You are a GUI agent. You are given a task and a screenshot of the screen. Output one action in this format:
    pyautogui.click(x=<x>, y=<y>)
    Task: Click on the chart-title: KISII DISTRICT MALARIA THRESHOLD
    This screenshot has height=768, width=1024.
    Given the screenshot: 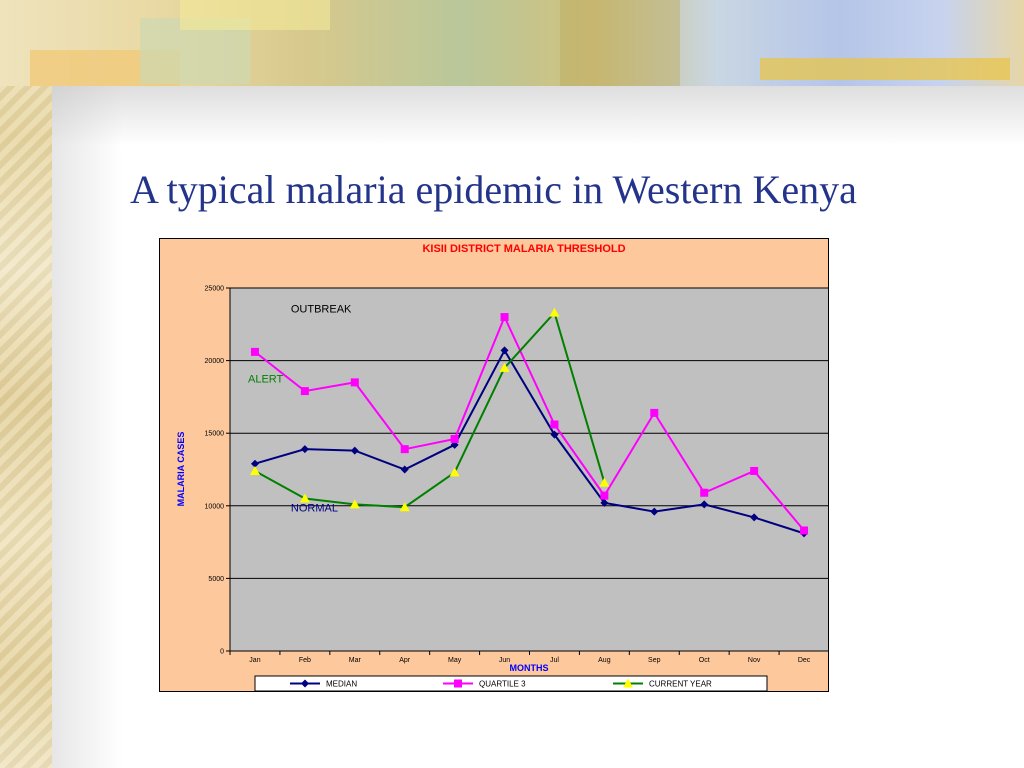 What is the action you would take?
    pyautogui.click(x=523, y=249)
    